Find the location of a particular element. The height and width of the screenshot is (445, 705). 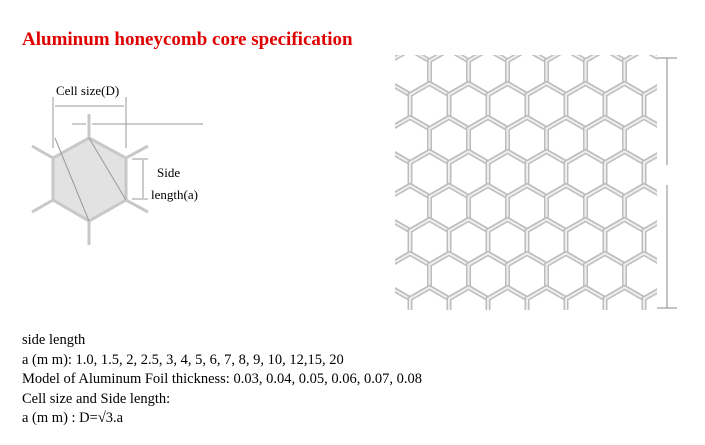

hex-walls is located at coordinates (90, 179).